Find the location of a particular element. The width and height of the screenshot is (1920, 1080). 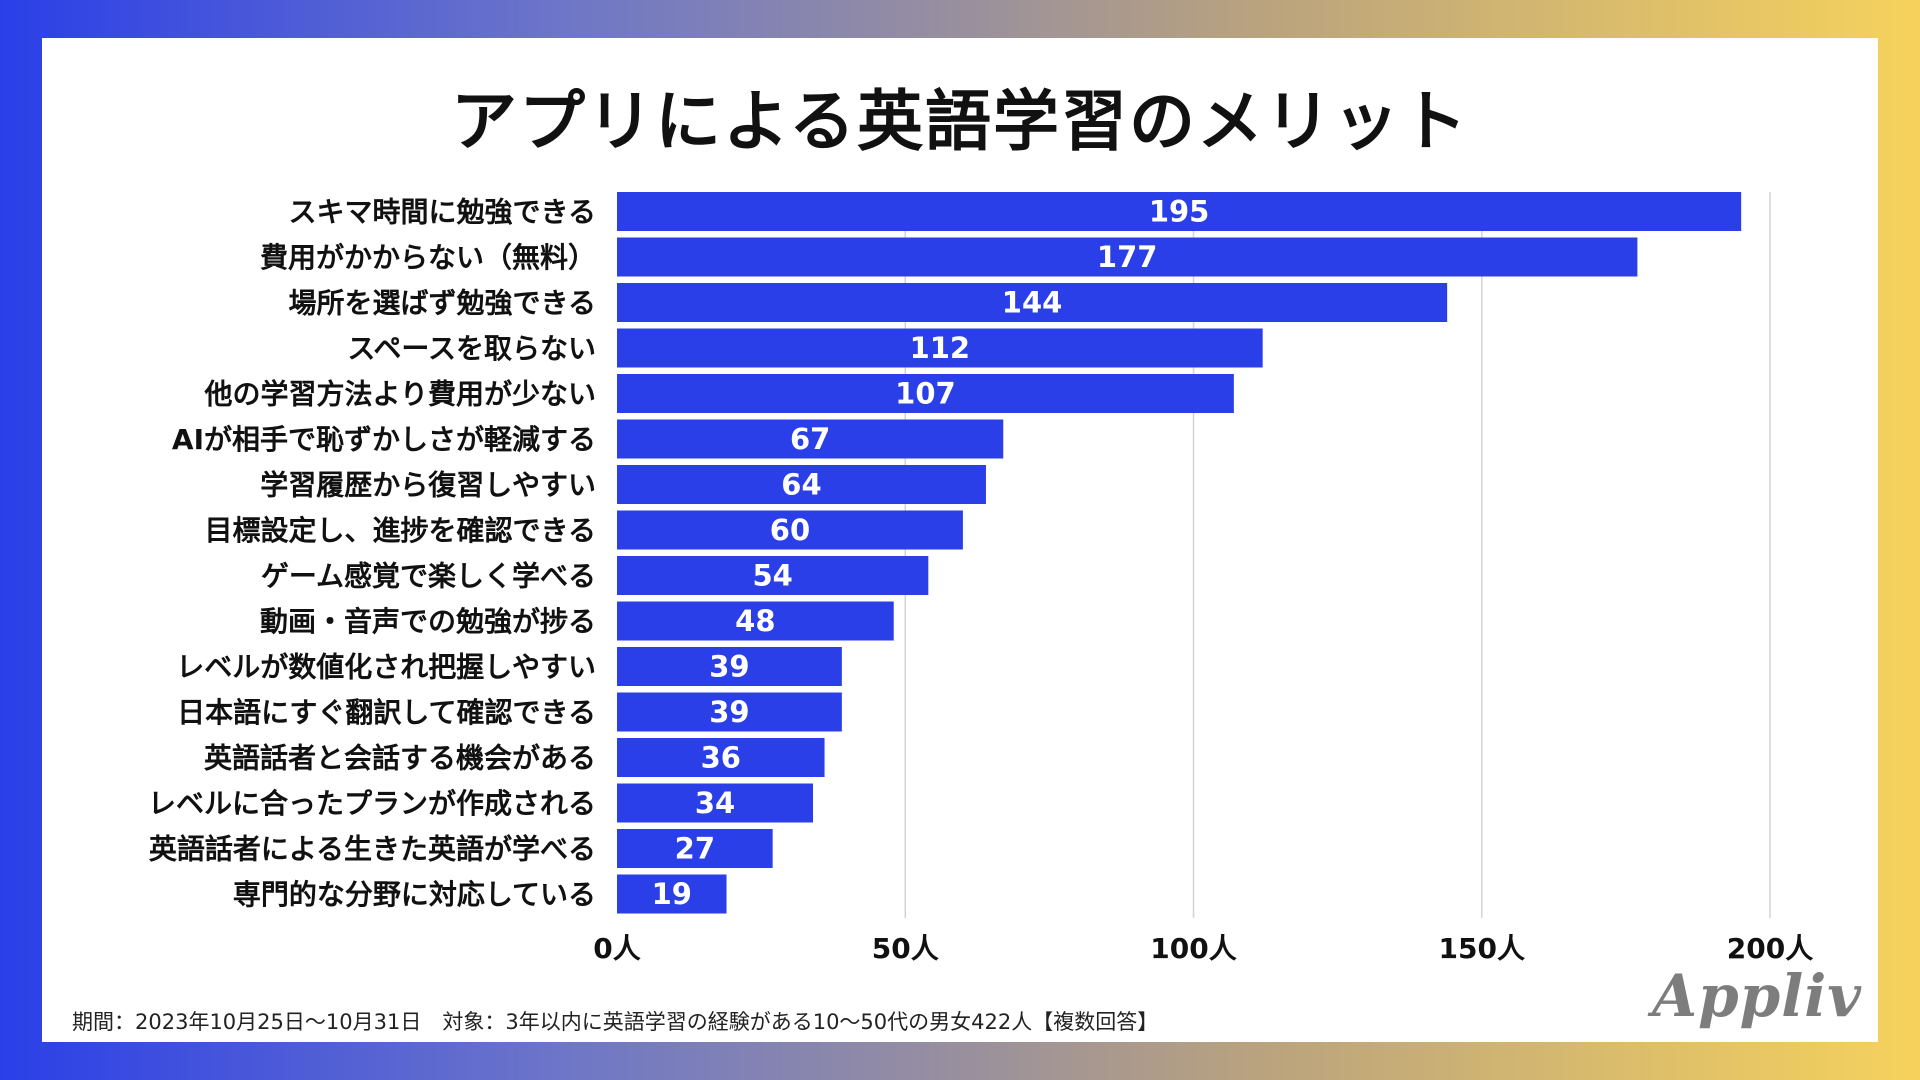

bar-value-label-6: 67 is located at coordinates (810, 439).